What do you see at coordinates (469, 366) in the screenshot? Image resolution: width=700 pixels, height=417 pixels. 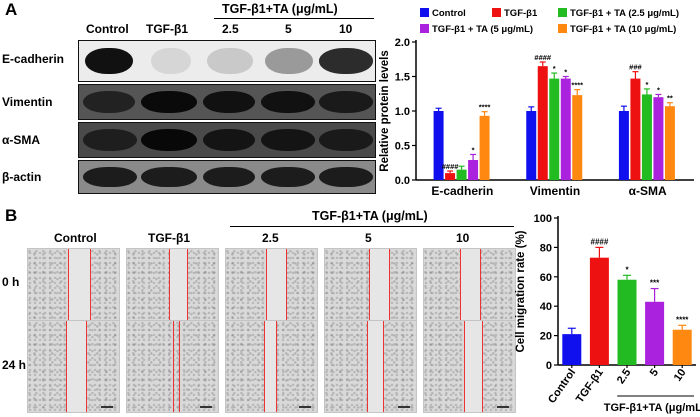 I see `micrograph-10-24h` at bounding box center [469, 366].